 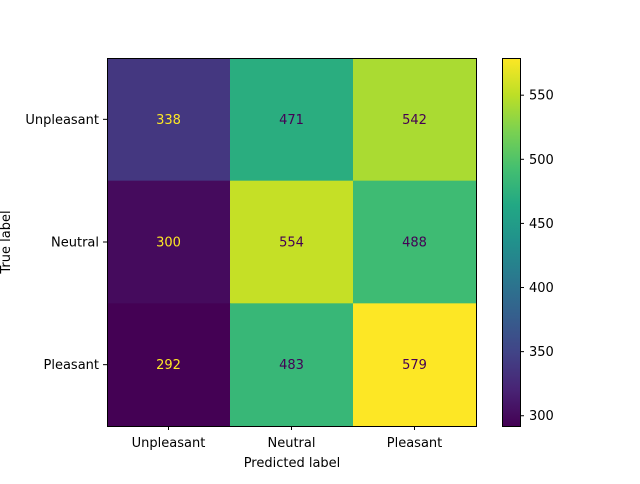 What do you see at coordinates (72, 365) in the screenshot?
I see `y-tick-label-2: Pleasant` at bounding box center [72, 365].